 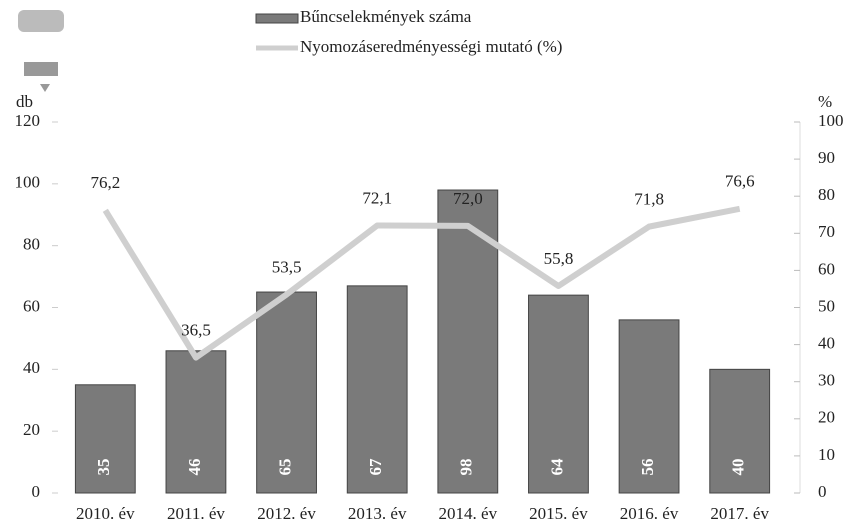 I want to click on y2-tick-label: 20, so click(x=826, y=417).